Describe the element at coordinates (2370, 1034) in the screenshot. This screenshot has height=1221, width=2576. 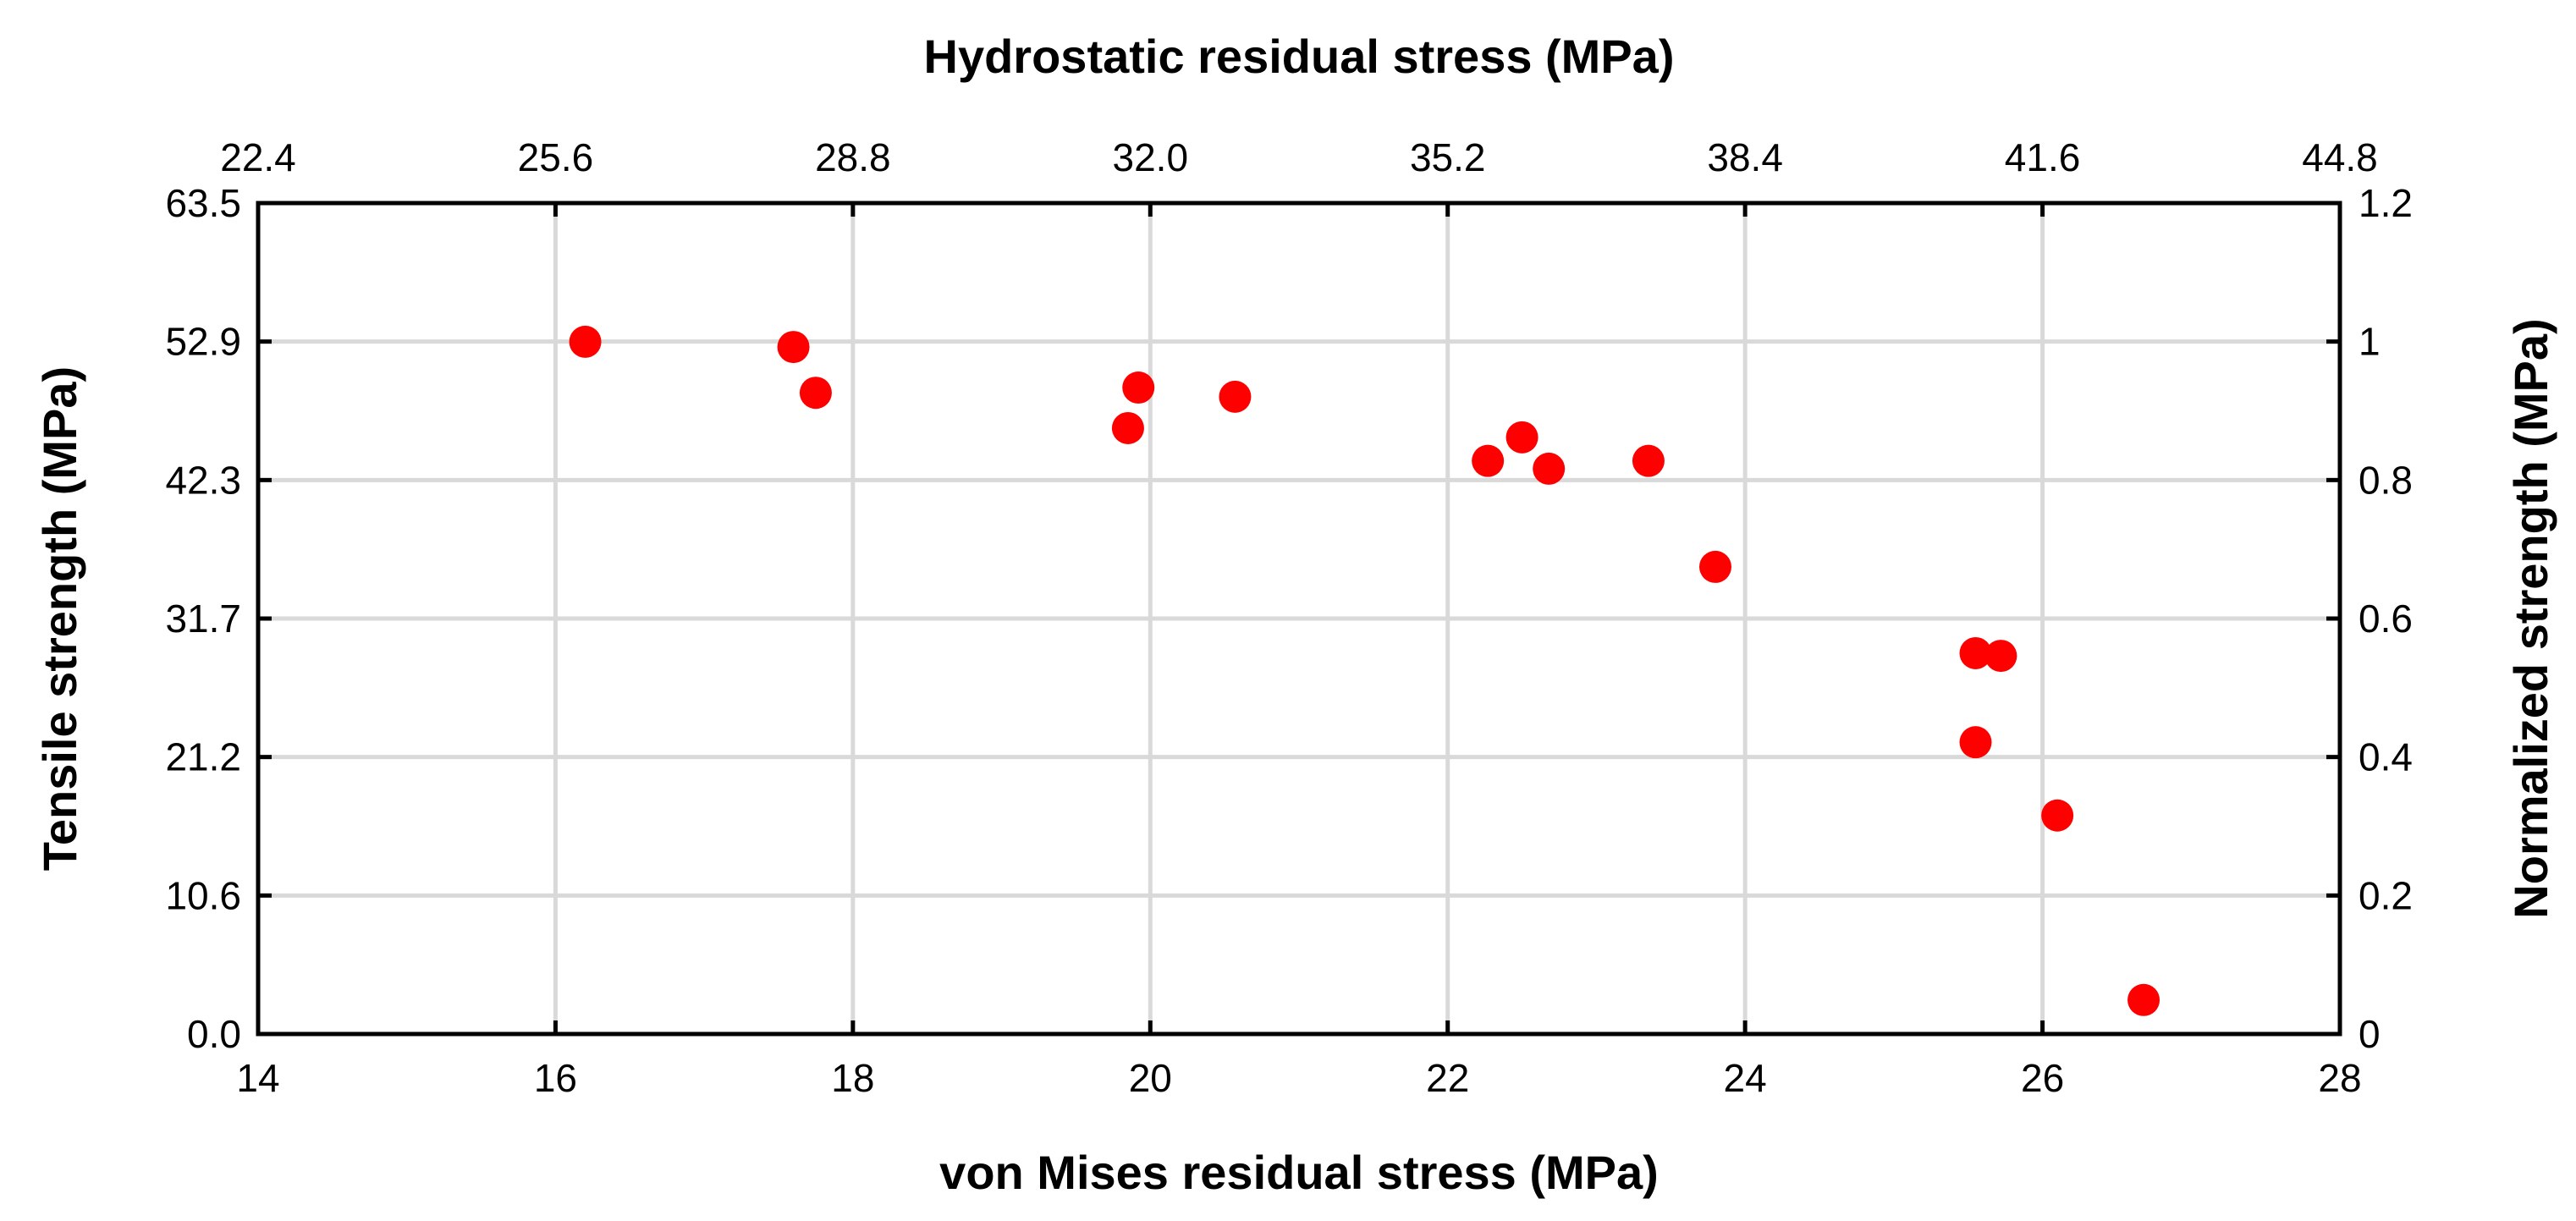
I see `y2-tick-label: 0` at that location.